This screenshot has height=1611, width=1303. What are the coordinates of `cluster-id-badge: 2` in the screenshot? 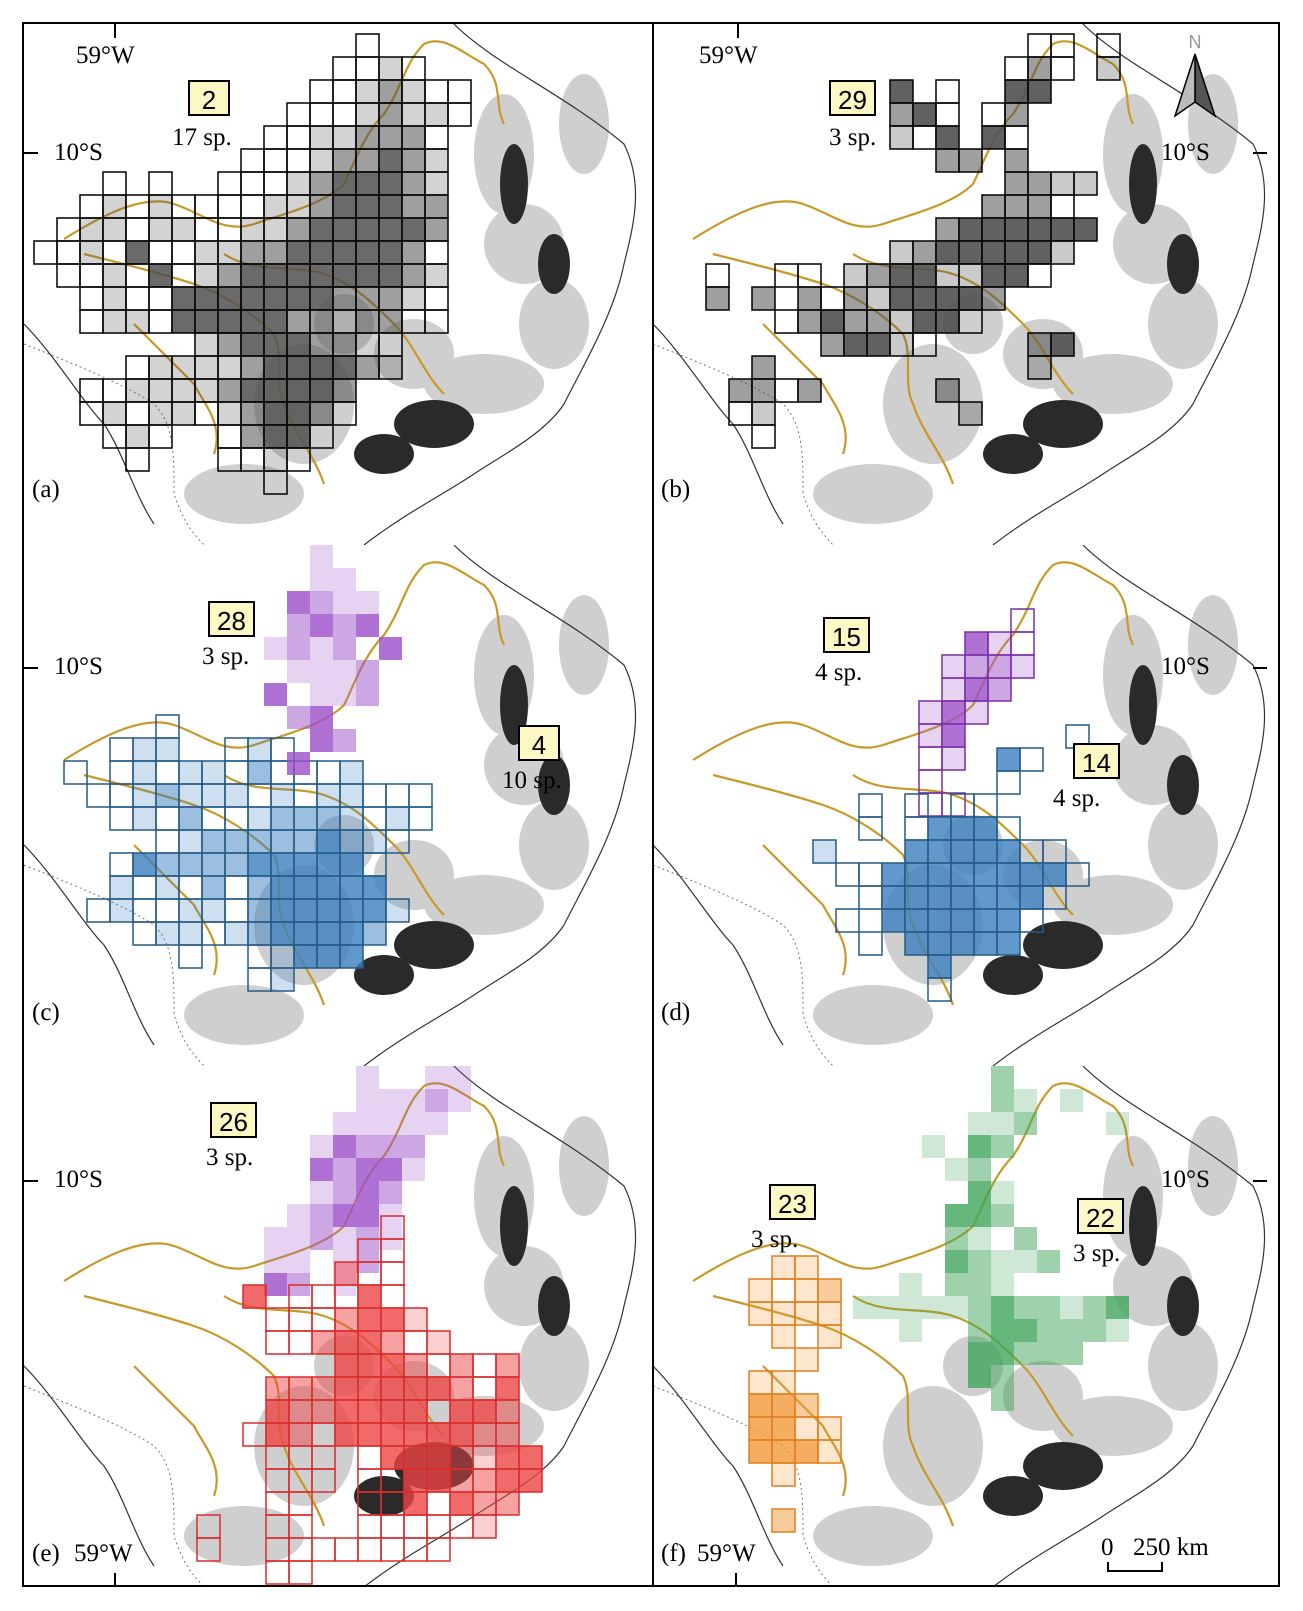 It's located at (209, 98).